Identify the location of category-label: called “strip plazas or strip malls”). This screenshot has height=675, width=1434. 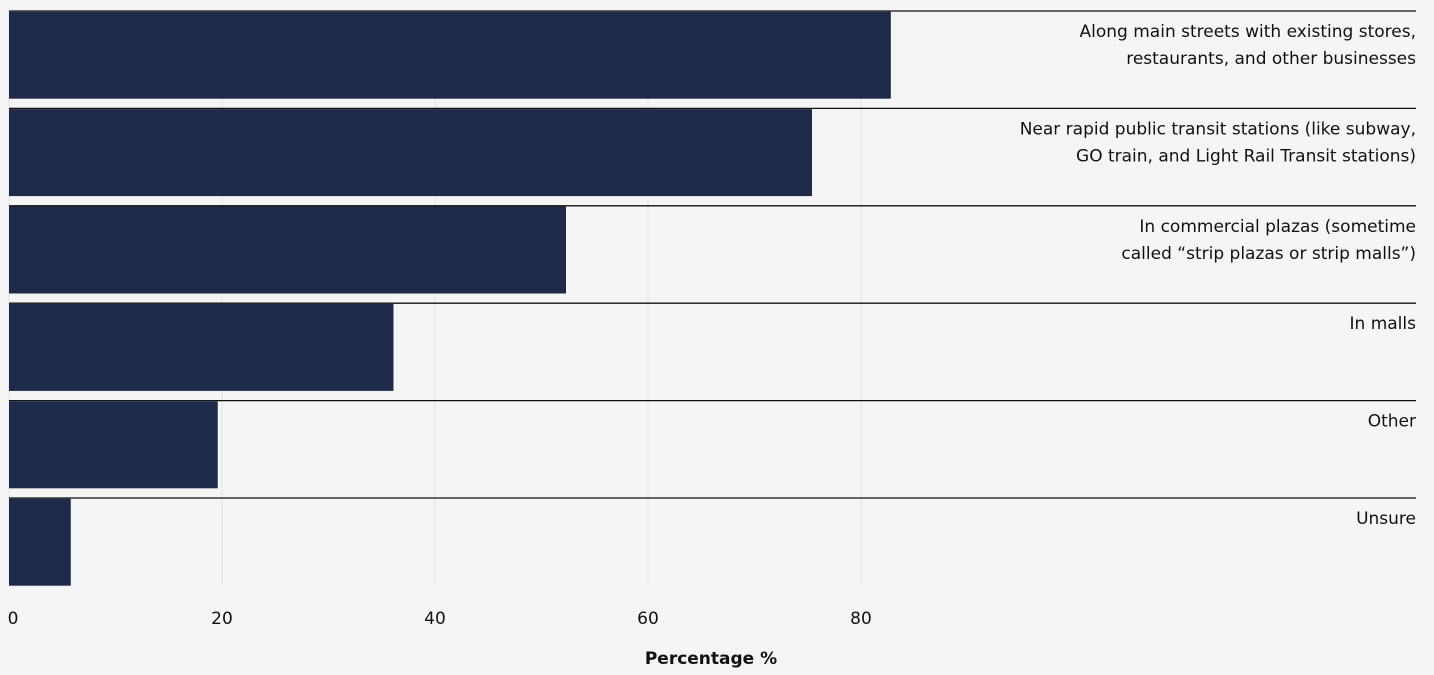
(1268, 254).